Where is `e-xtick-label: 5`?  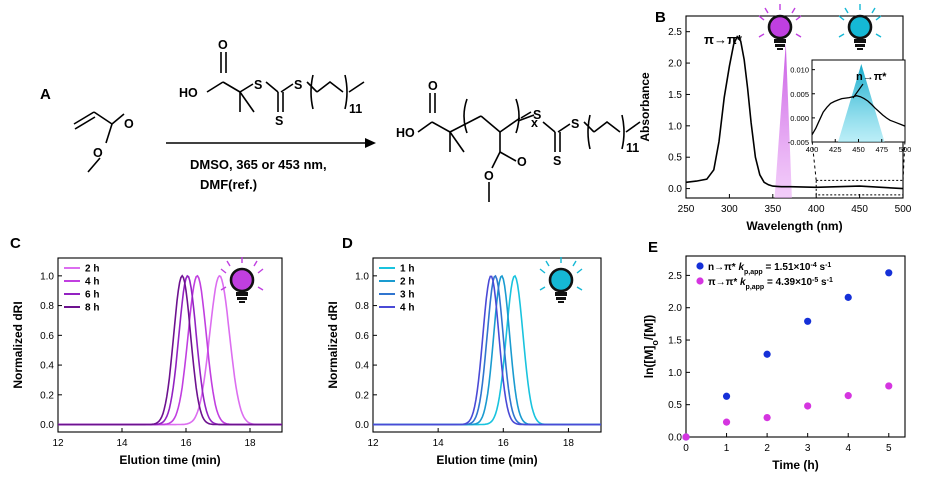
e-xtick-label: 5 is located at coordinates (889, 448).